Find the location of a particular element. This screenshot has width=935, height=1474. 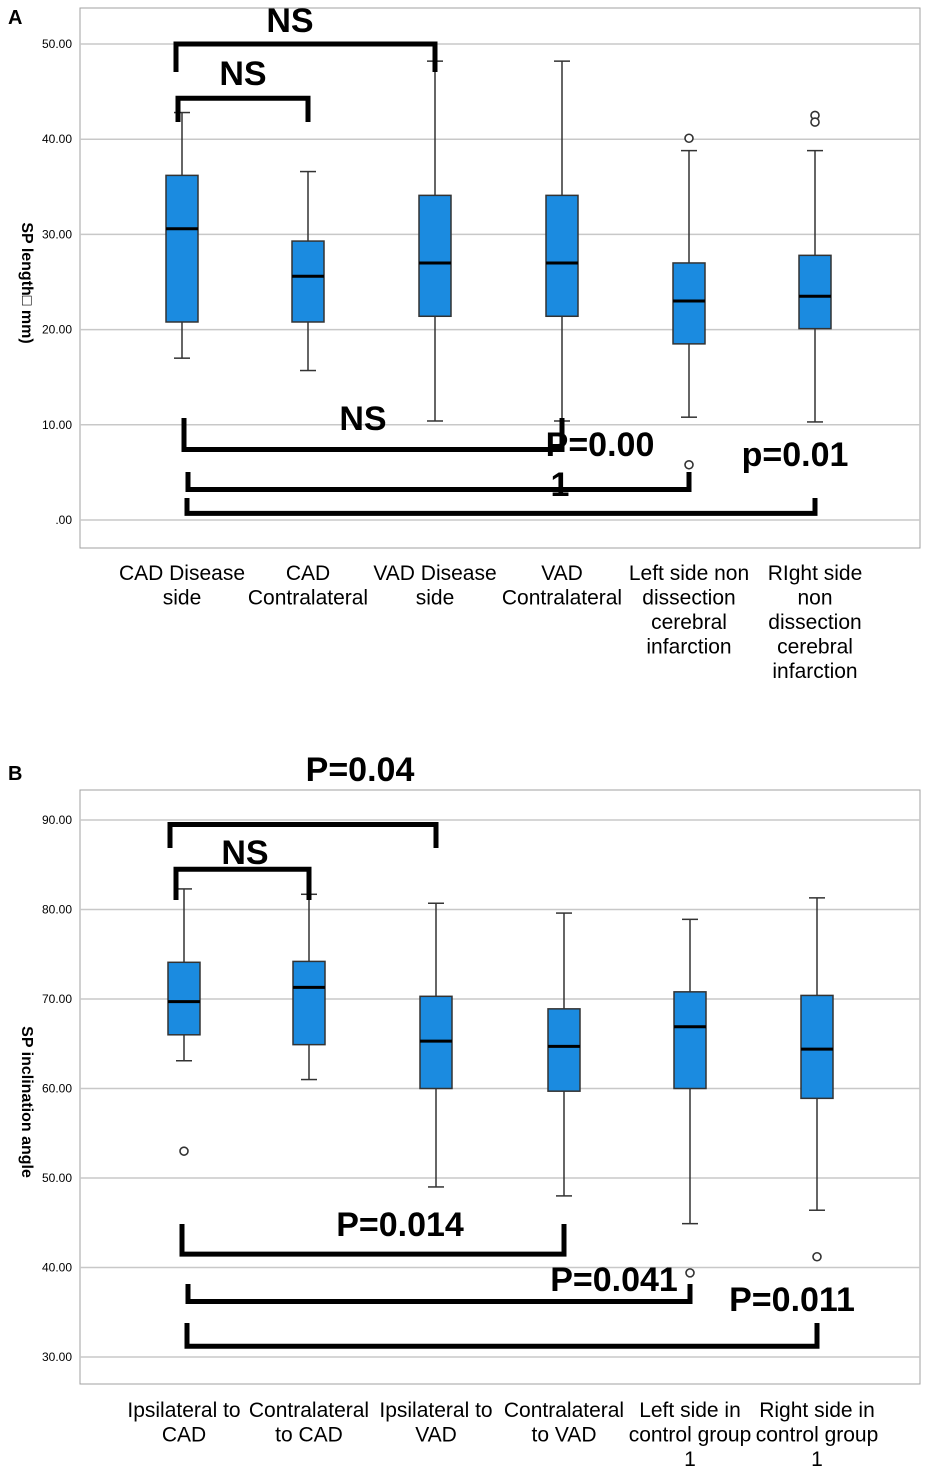

panel-letter: A is located at coordinates (15, 18).